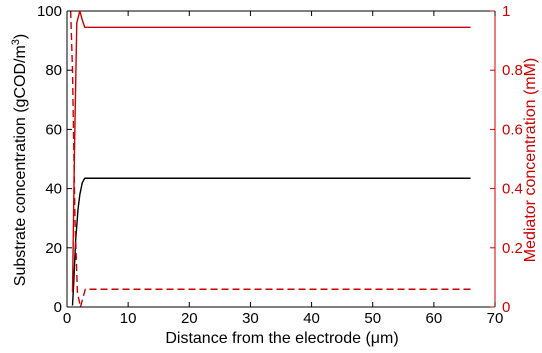  What do you see at coordinates (434, 318) in the screenshot?
I see `x-tick-label: 60` at bounding box center [434, 318].